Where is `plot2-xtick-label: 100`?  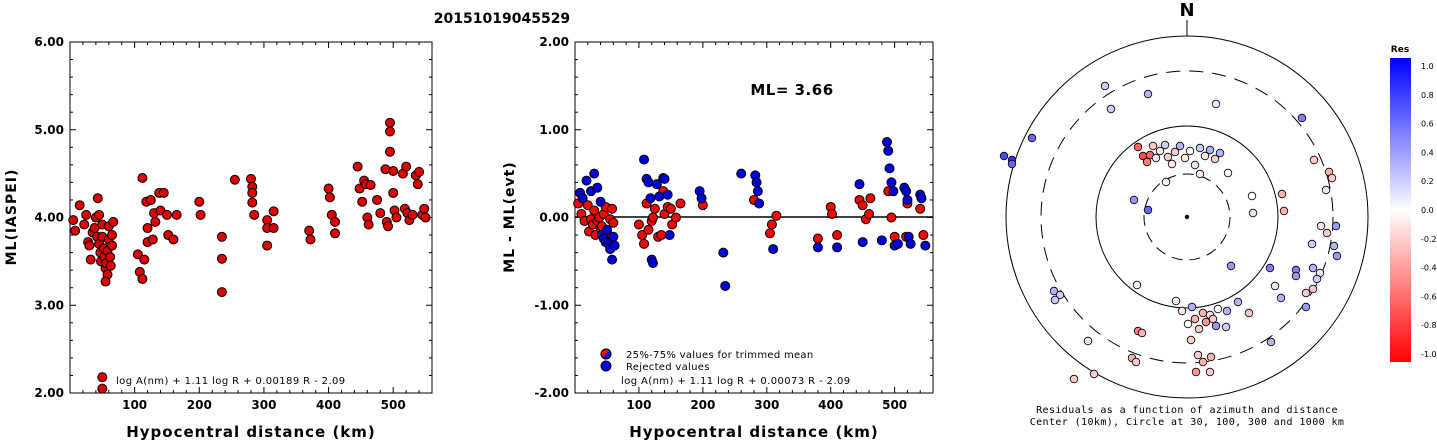
plot2-xtick-label: 100 is located at coordinates (638, 405).